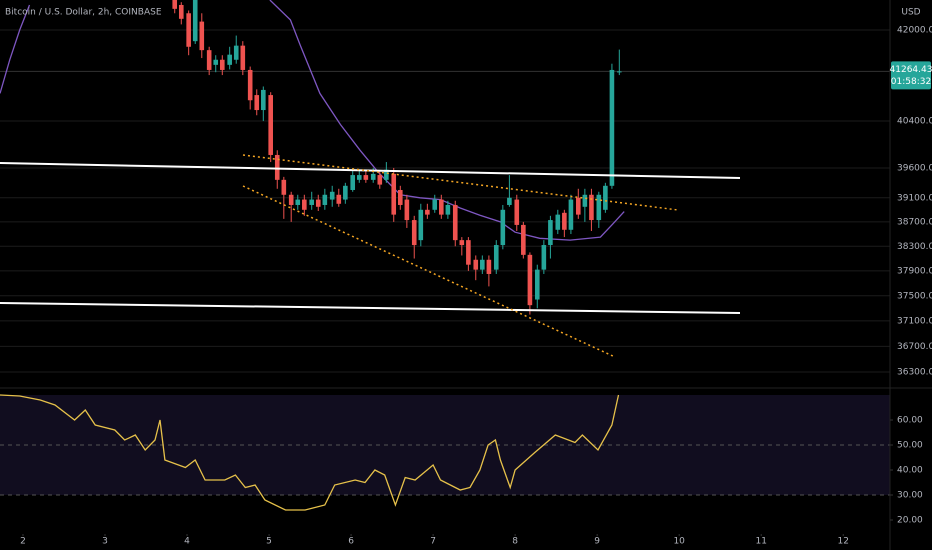 The image size is (932, 550). I want to click on last-price-box, so click(911, 75).